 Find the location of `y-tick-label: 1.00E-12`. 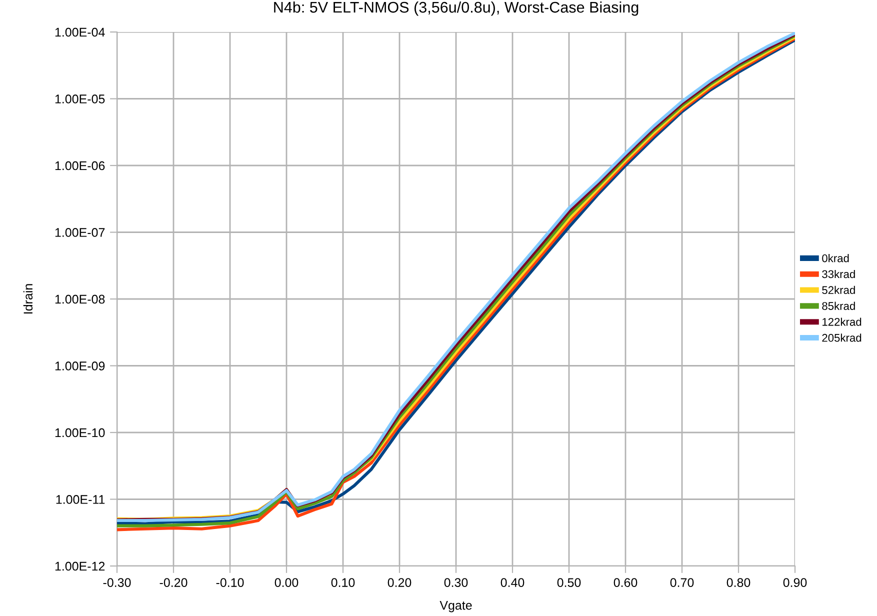

y-tick-label: 1.00E-12 is located at coordinates (80, 566).